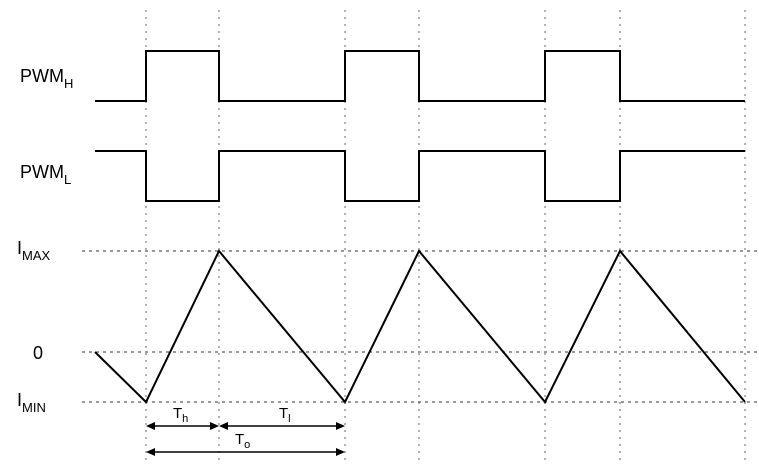 Image resolution: width=759 pixels, height=464 pixels. Describe the element at coordinates (182, 426) in the screenshot. I see `th-interval-arrow` at that location.